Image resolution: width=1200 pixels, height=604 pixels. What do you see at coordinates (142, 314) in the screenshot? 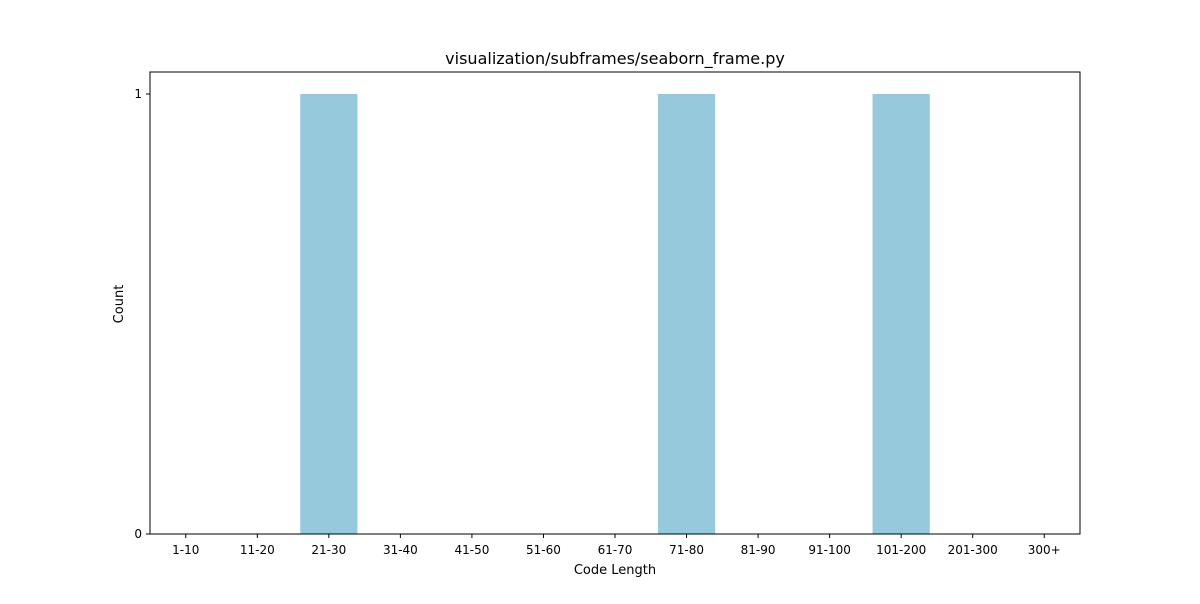
I see `y-axis: 01` at bounding box center [142, 314].